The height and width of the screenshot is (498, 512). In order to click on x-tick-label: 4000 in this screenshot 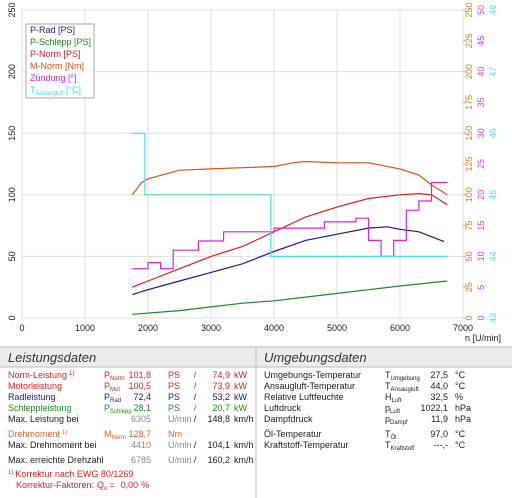, I will do `click(274, 328)`.